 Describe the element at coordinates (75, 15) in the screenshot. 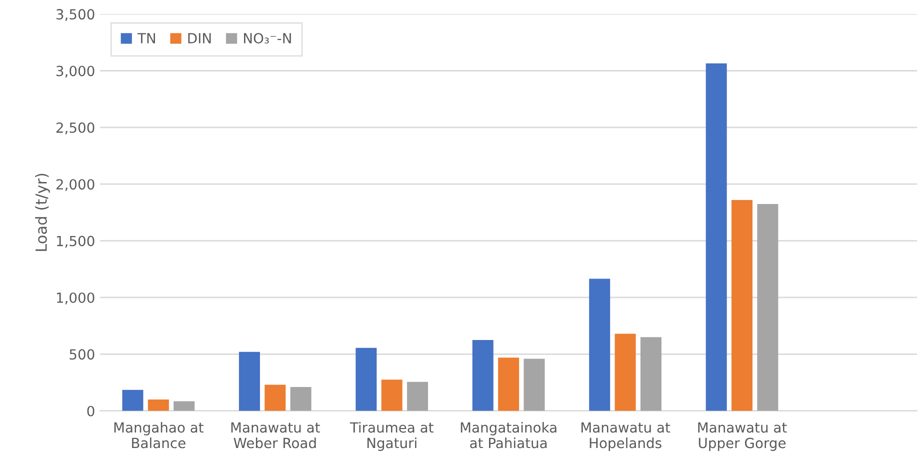

I see `y-tick-label: 3,500` at that location.